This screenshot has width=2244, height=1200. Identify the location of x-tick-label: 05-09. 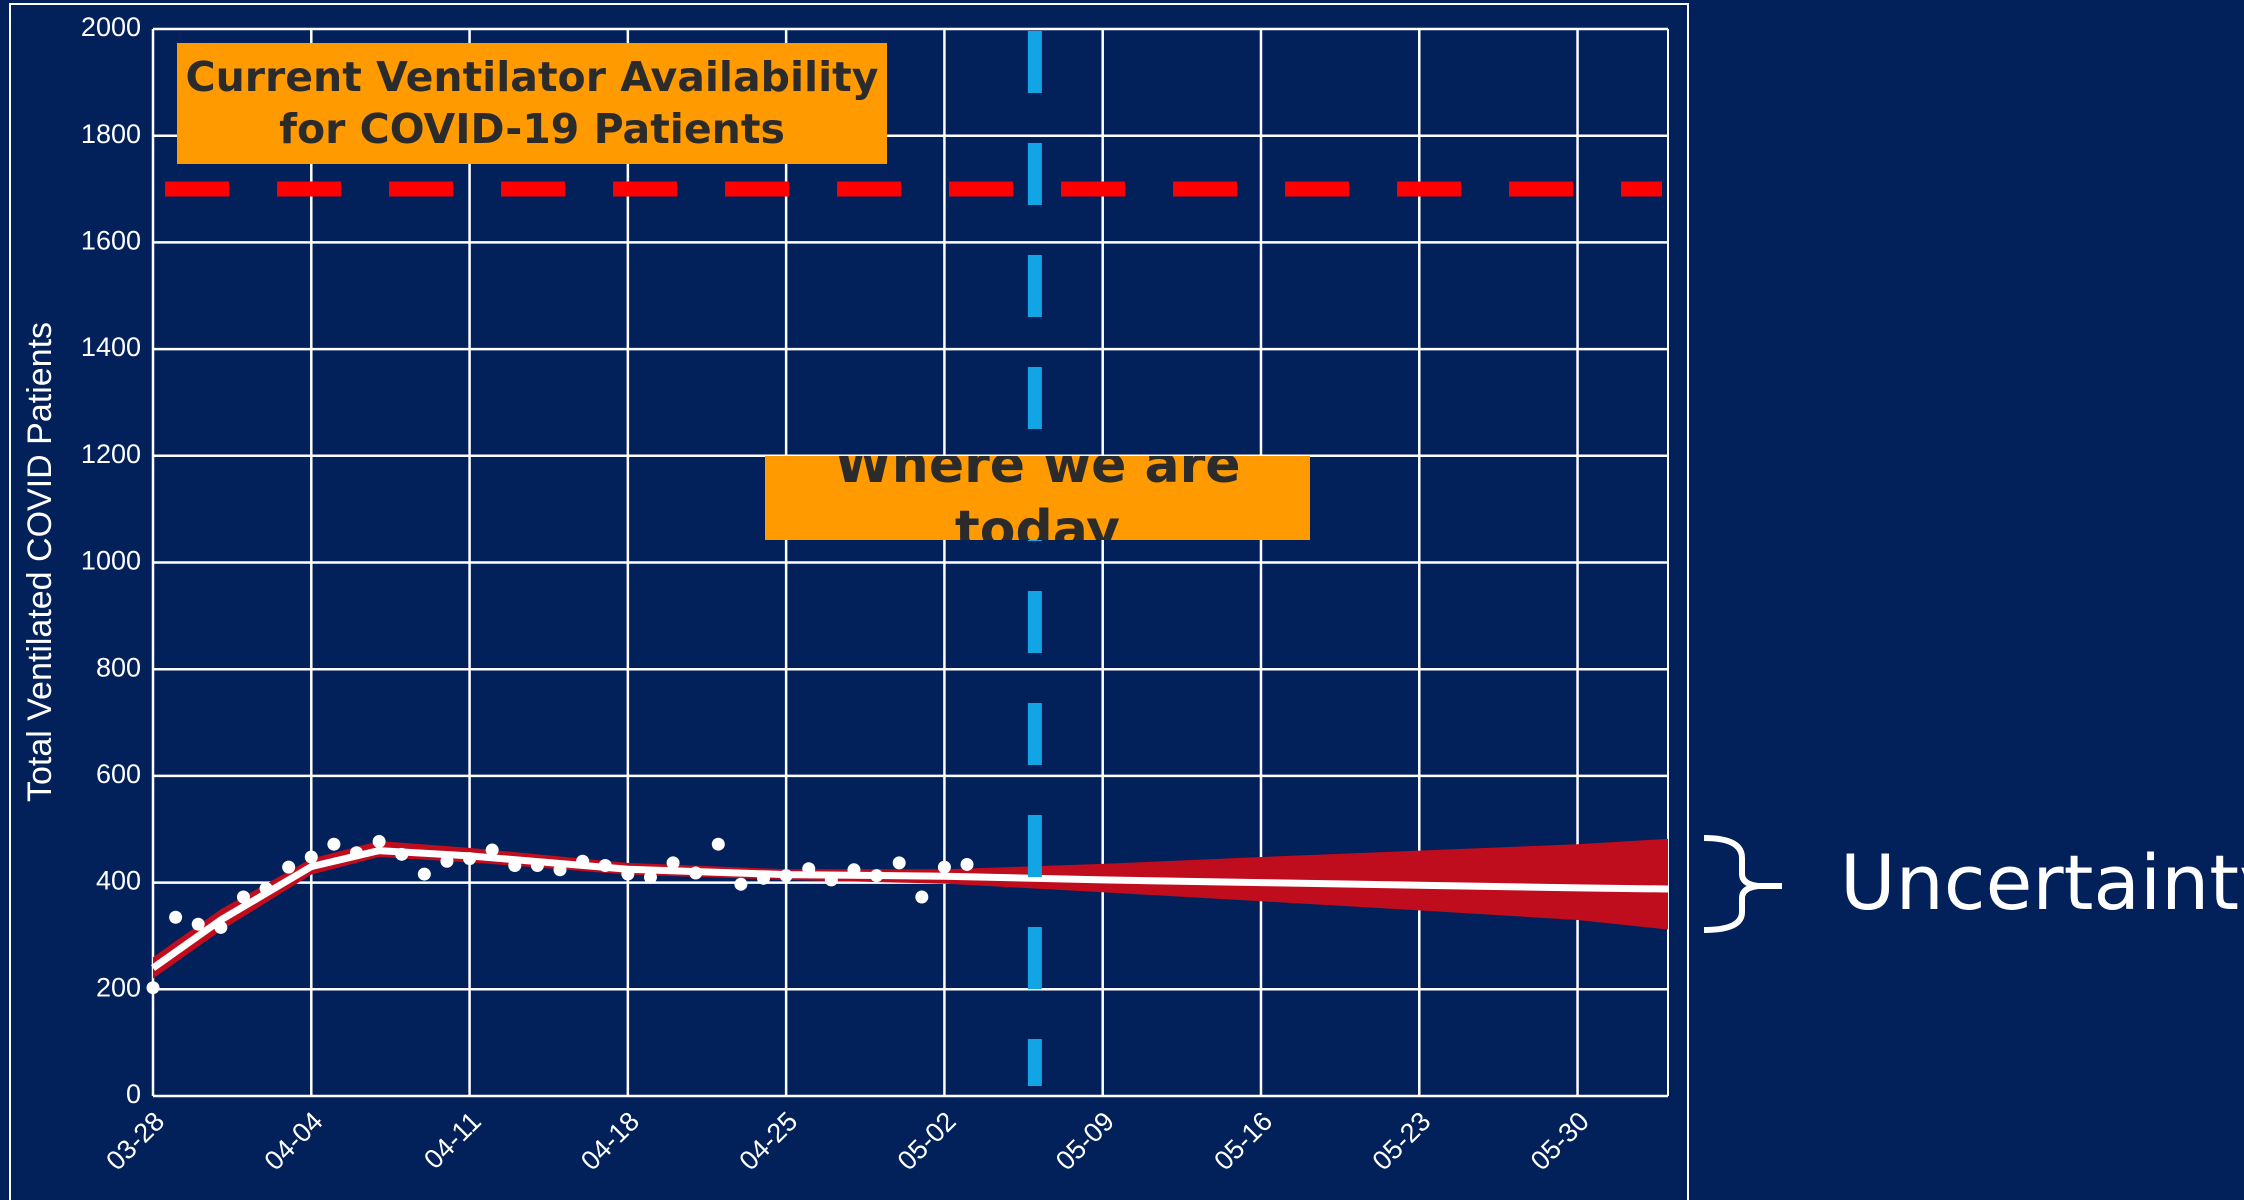
(1085, 1141).